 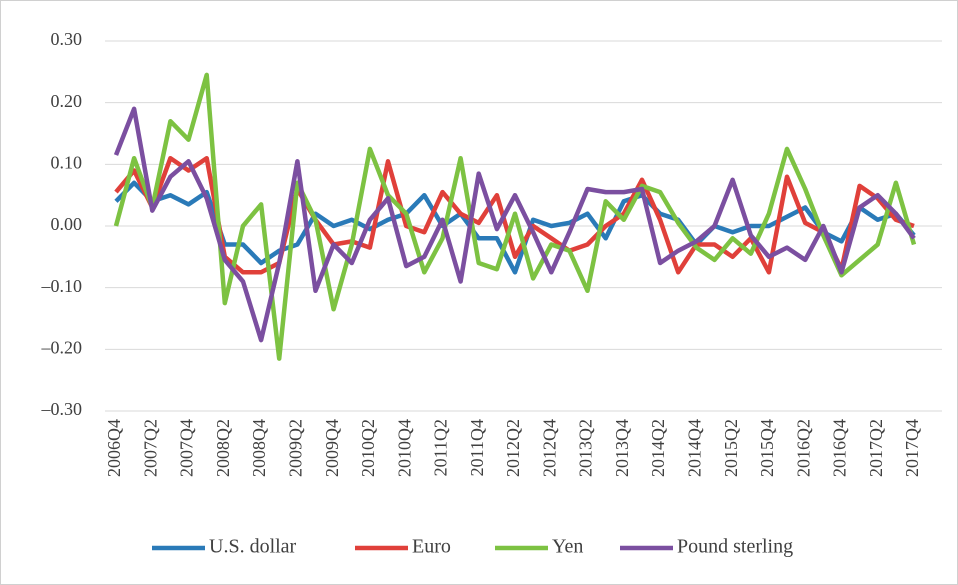 What do you see at coordinates (114, 448) in the screenshot?
I see `x-tick-label: 2006Q4` at bounding box center [114, 448].